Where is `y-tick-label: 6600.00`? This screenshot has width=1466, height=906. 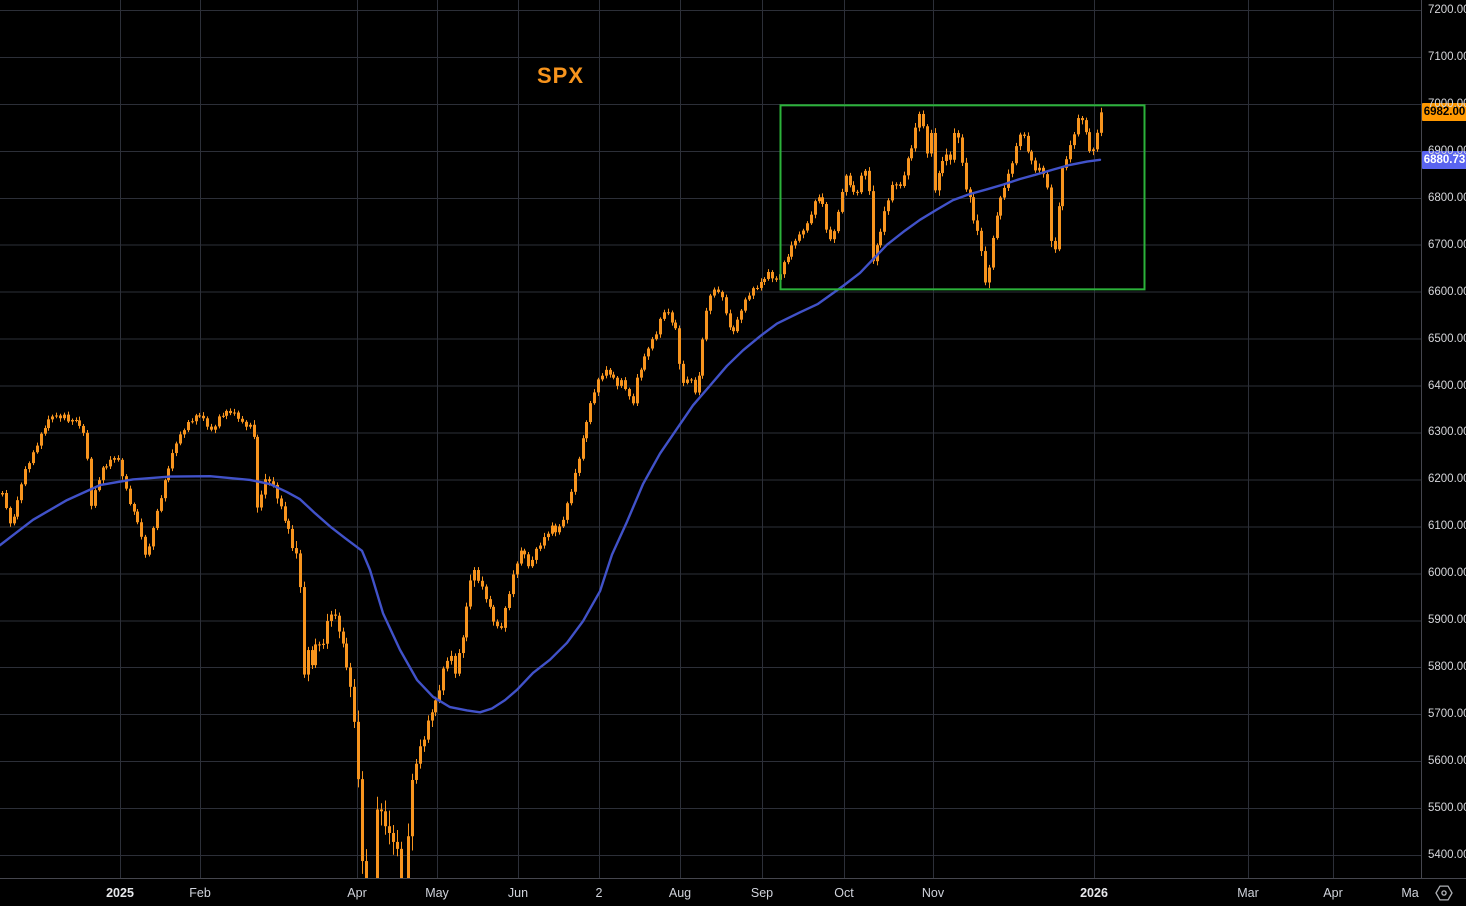 y-tick-label: 6600.00 is located at coordinates (1447, 291).